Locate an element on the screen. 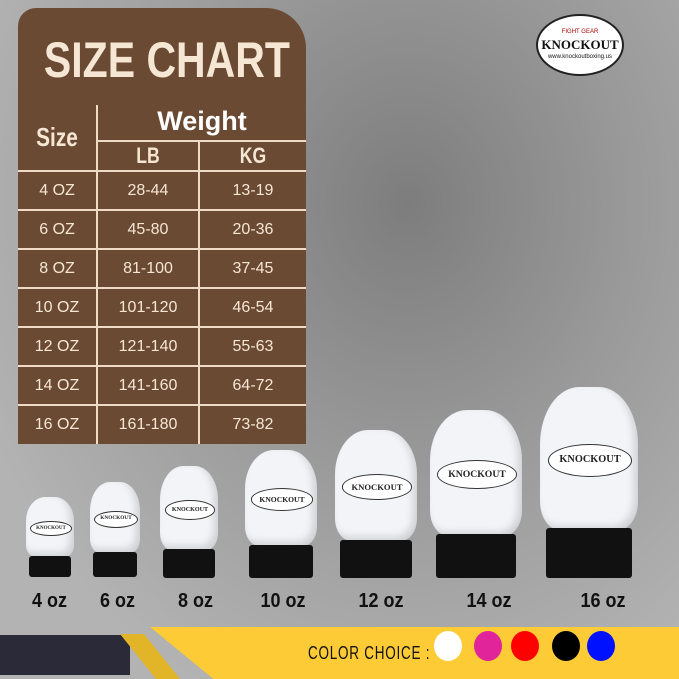 This screenshot has height=679, width=679. row-lb: 121-140 is located at coordinates (148, 346).